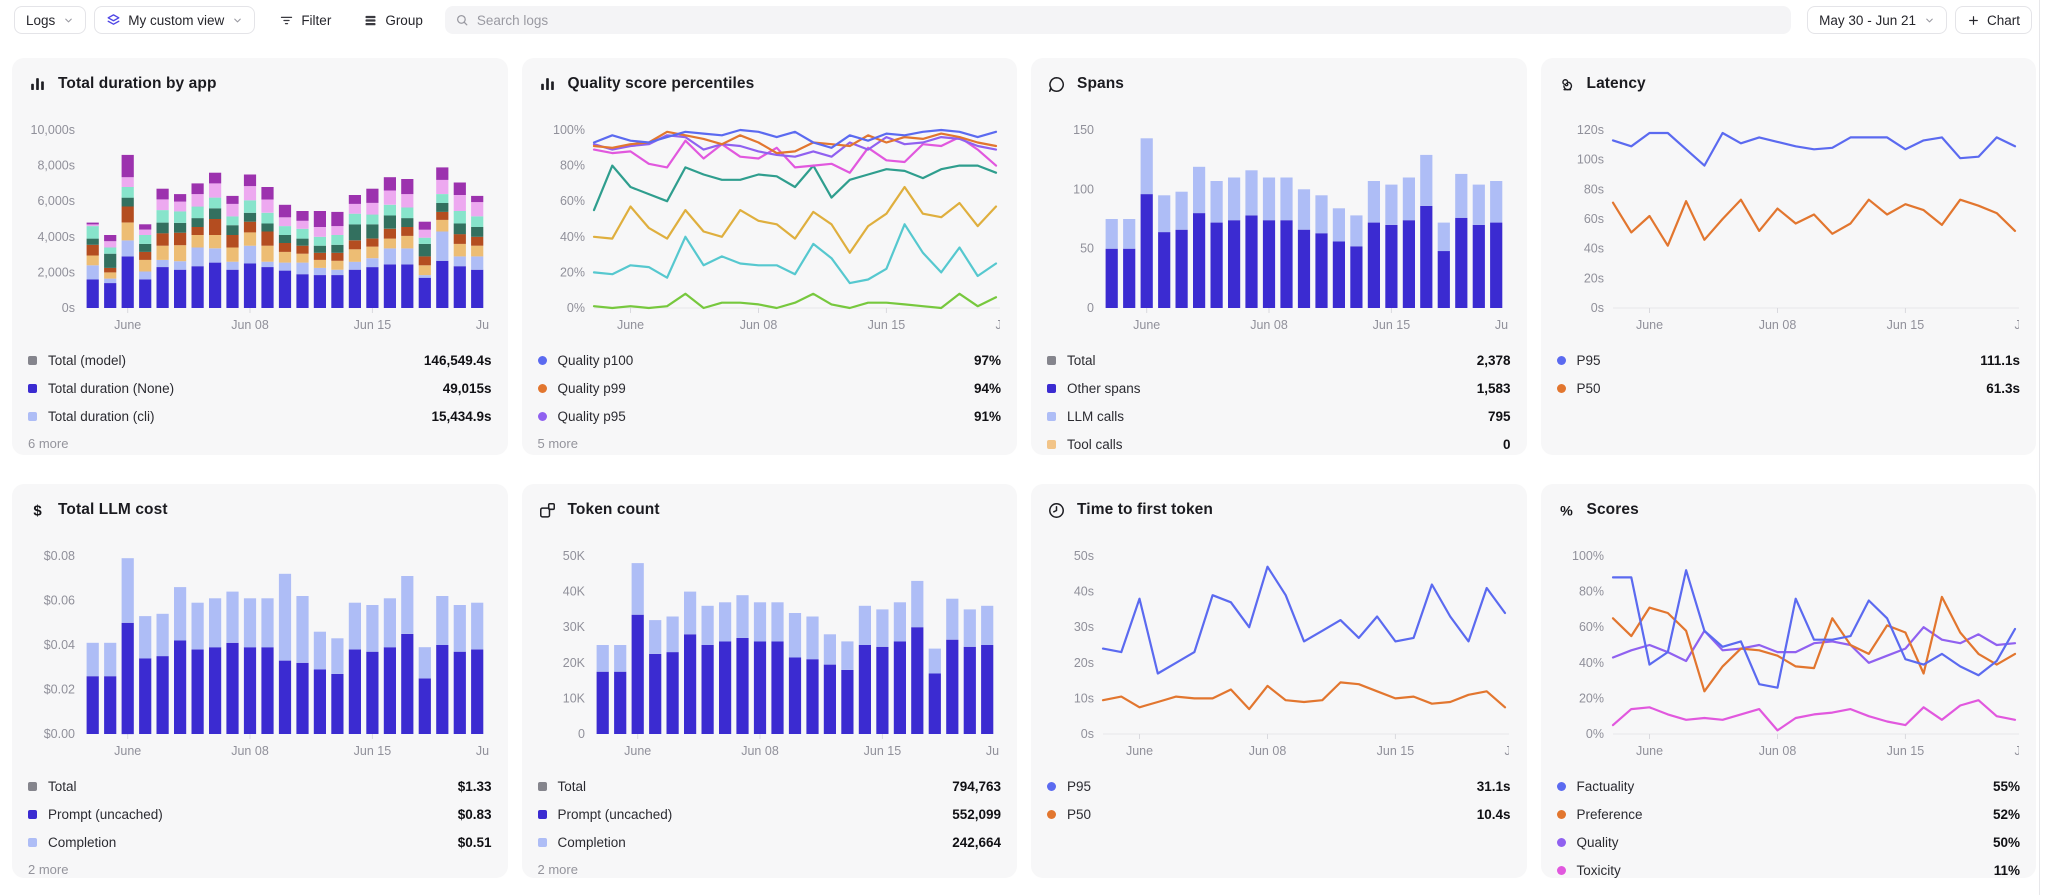  What do you see at coordinates (1101, 83) in the screenshot?
I see `card-title: Spans` at bounding box center [1101, 83].